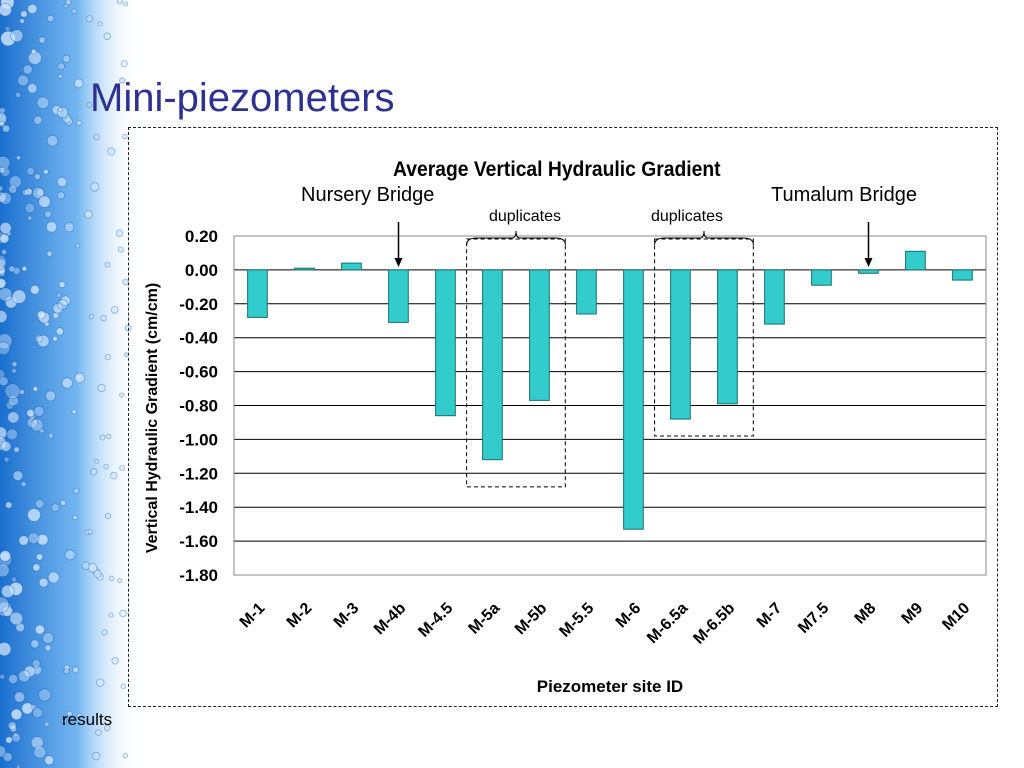 The image size is (1024, 768). Describe the element at coordinates (485, 619) in the screenshot. I see `x-tick-label: M-5a` at that location.